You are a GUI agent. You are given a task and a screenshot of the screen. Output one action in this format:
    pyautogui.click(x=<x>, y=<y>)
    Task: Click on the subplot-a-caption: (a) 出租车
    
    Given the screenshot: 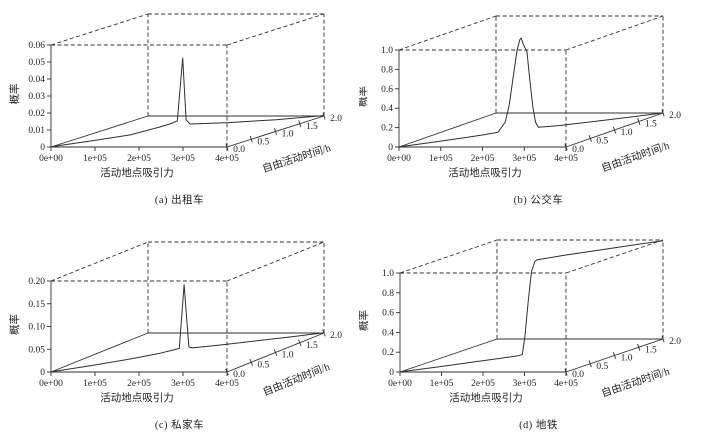 What is the action you would take?
    pyautogui.click(x=179, y=200)
    